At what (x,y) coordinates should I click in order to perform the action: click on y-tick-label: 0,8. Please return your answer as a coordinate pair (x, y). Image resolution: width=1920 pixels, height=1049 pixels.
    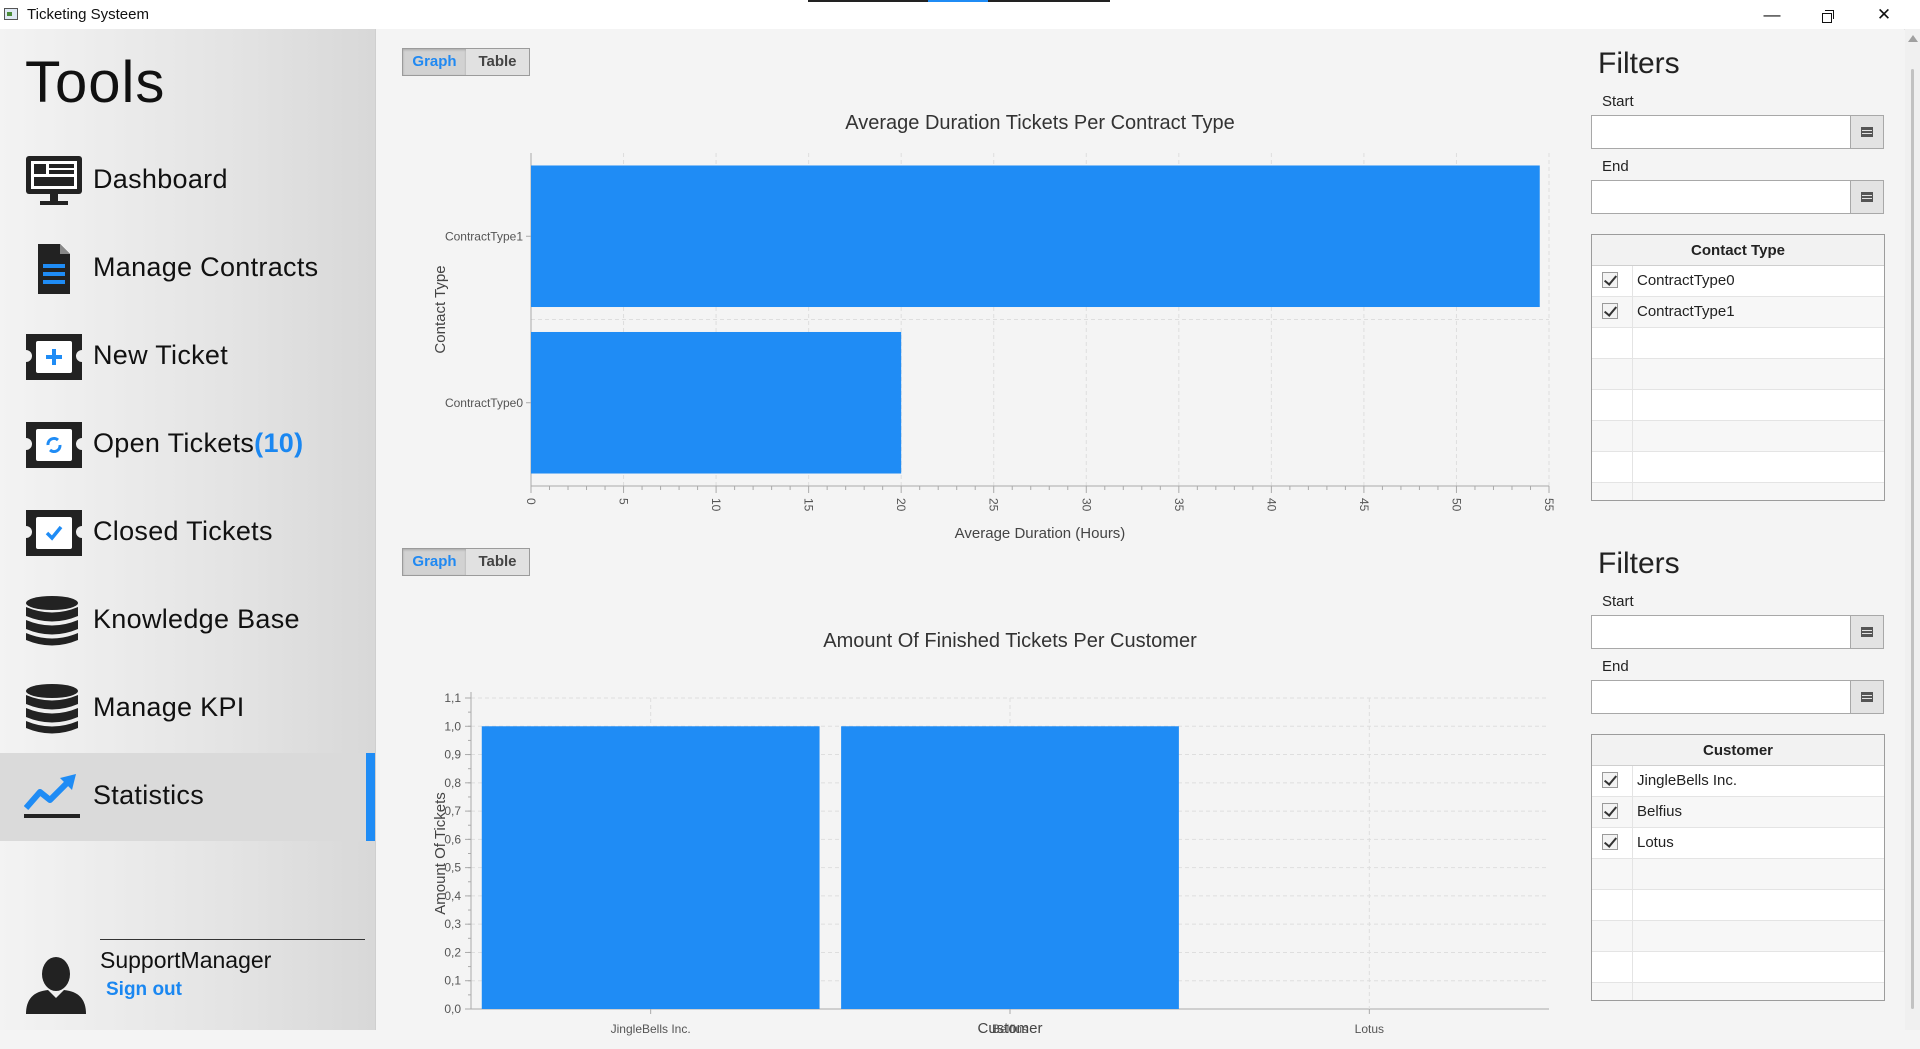
    Looking at the image, I should click on (452, 783).